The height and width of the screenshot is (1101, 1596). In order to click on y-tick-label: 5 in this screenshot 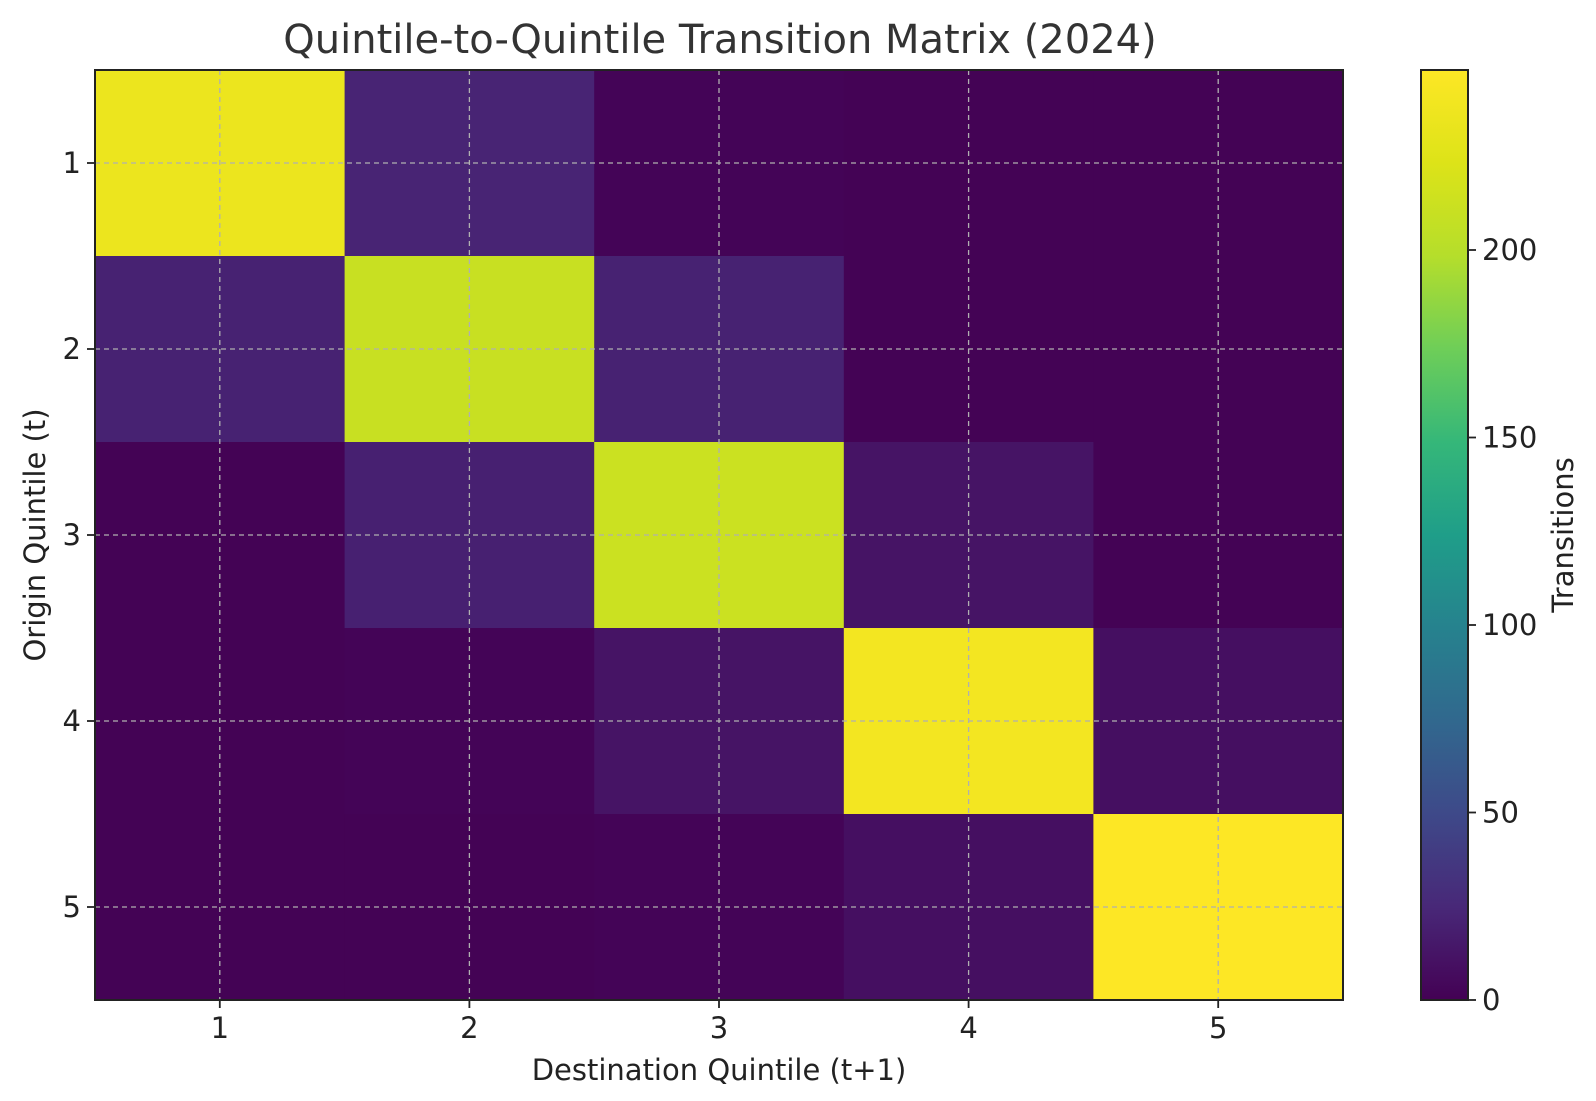, I will do `click(72, 907)`.